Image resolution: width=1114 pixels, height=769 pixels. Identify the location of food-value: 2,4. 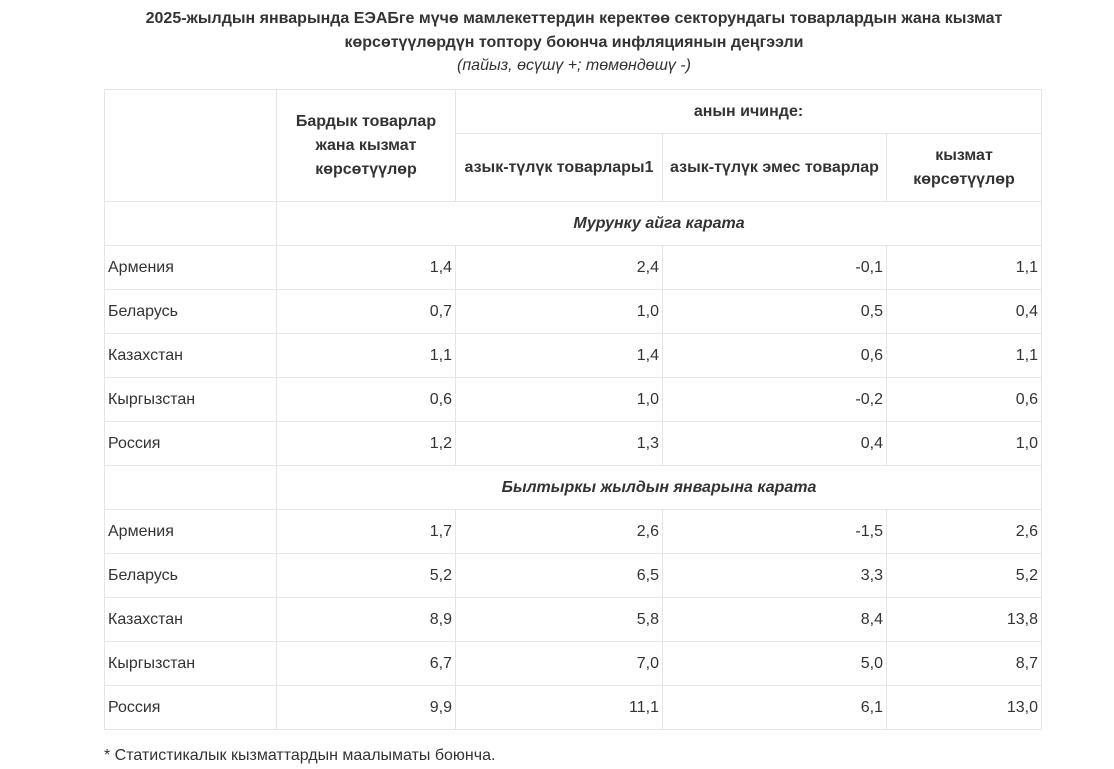
(559, 267).